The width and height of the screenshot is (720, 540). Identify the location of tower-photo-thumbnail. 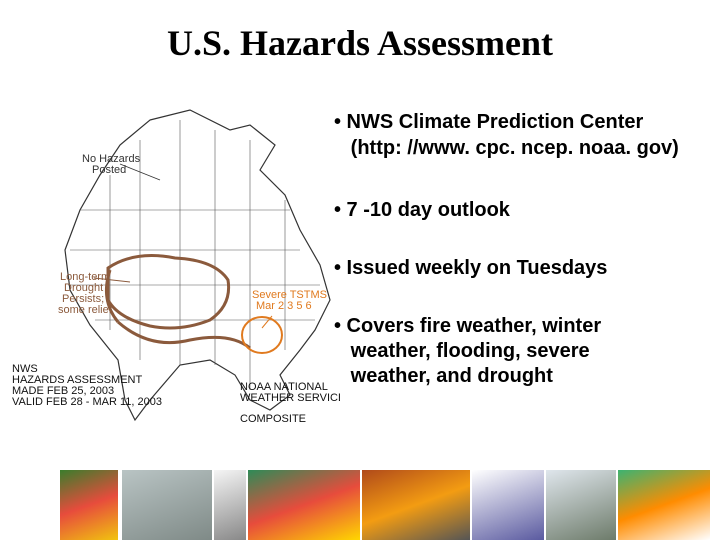
(581, 505).